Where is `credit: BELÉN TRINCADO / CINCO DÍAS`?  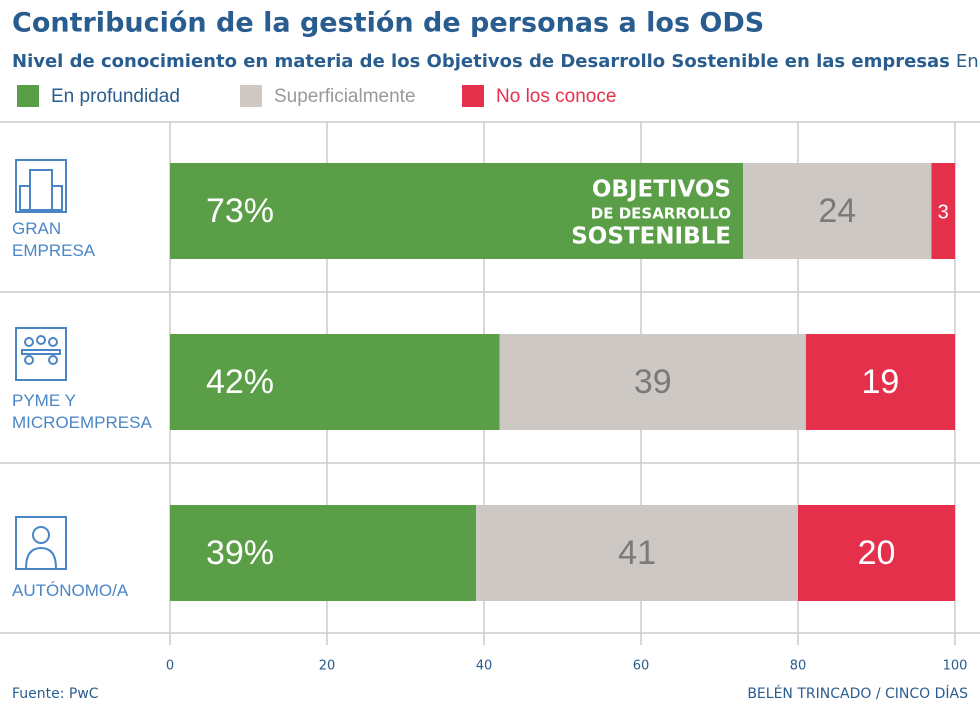
credit: BELÉN TRINCADO / CINCO DÍAS is located at coordinates (857, 693).